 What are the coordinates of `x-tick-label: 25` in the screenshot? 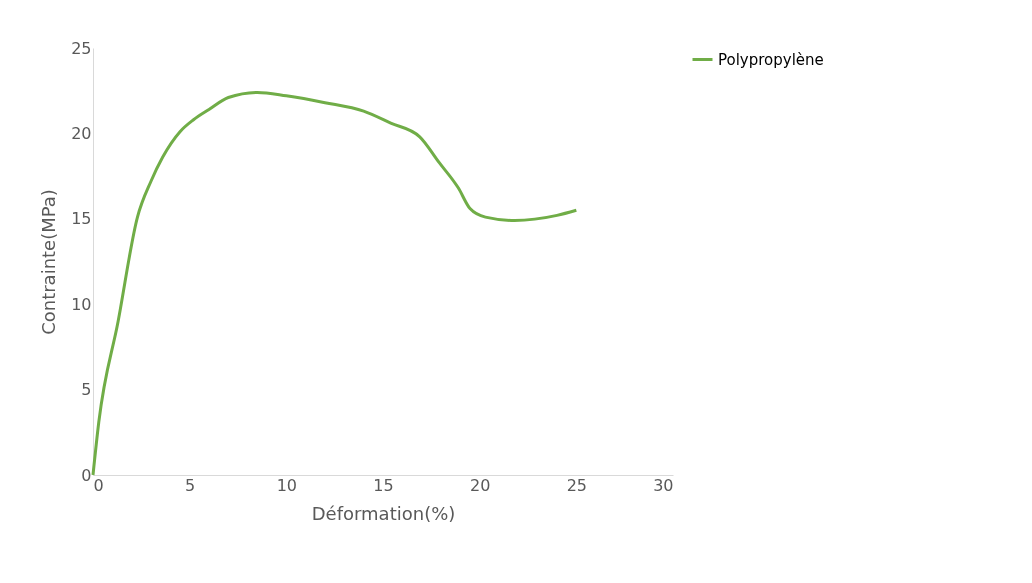 It's located at (577, 485).